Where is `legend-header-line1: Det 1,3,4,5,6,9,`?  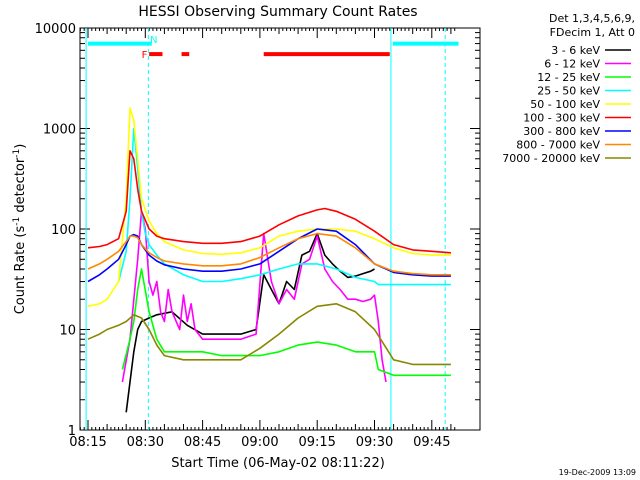
legend-header-line1: Det 1,3,4,5,6,9, is located at coordinates (592, 18).